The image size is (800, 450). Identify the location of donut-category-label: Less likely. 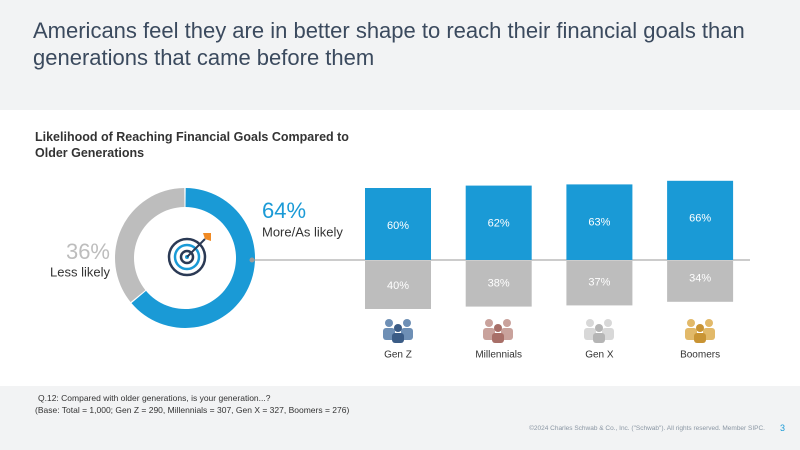
(80, 271).